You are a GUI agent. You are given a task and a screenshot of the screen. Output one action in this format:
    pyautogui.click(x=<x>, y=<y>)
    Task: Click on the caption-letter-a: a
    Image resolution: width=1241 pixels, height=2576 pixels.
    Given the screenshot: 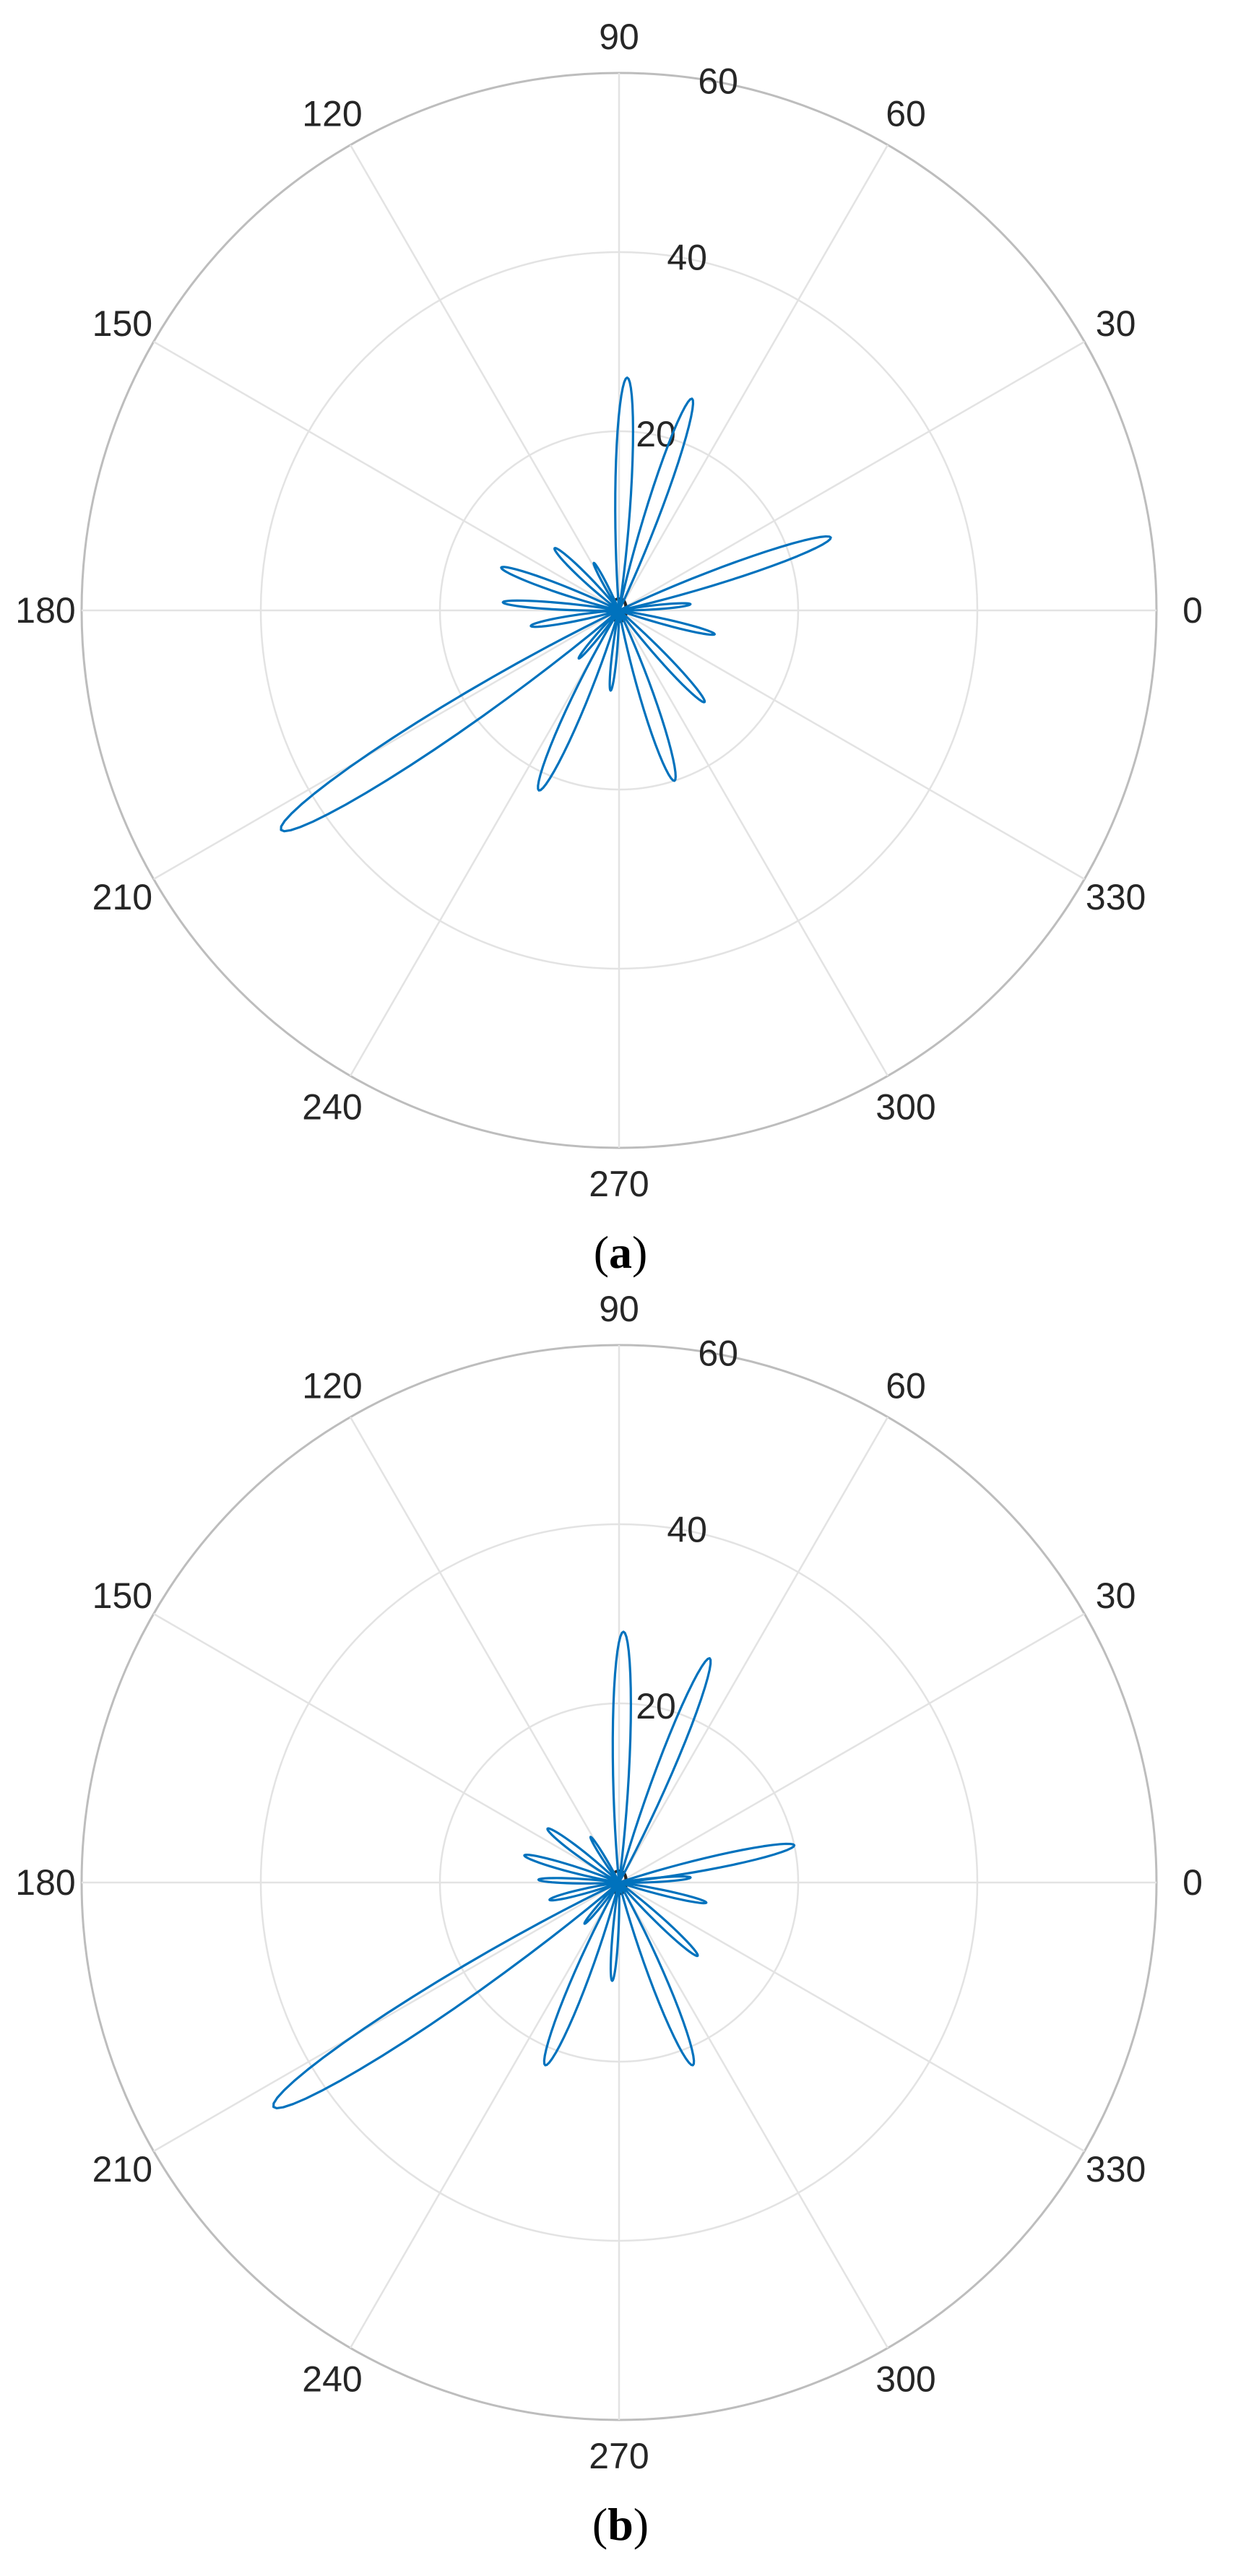 What is the action you would take?
    pyautogui.click(x=620, y=1252)
    